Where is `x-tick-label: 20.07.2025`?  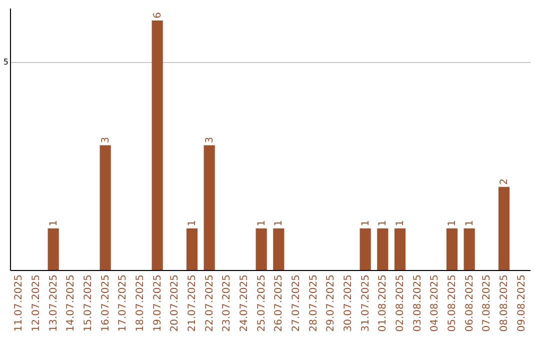
x-tick-label: 20.07.2025 is located at coordinates (175, 303).